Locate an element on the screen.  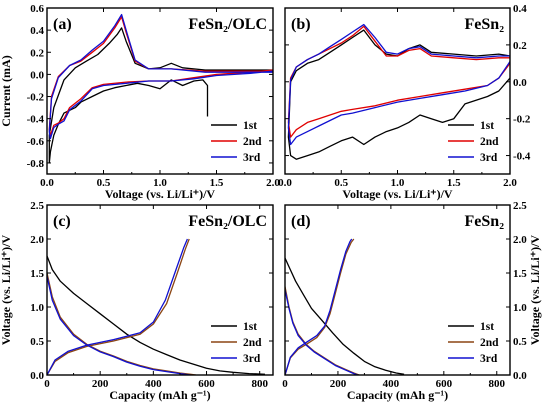
y-axis-label: Current (mA) is located at coordinates (6, 90).